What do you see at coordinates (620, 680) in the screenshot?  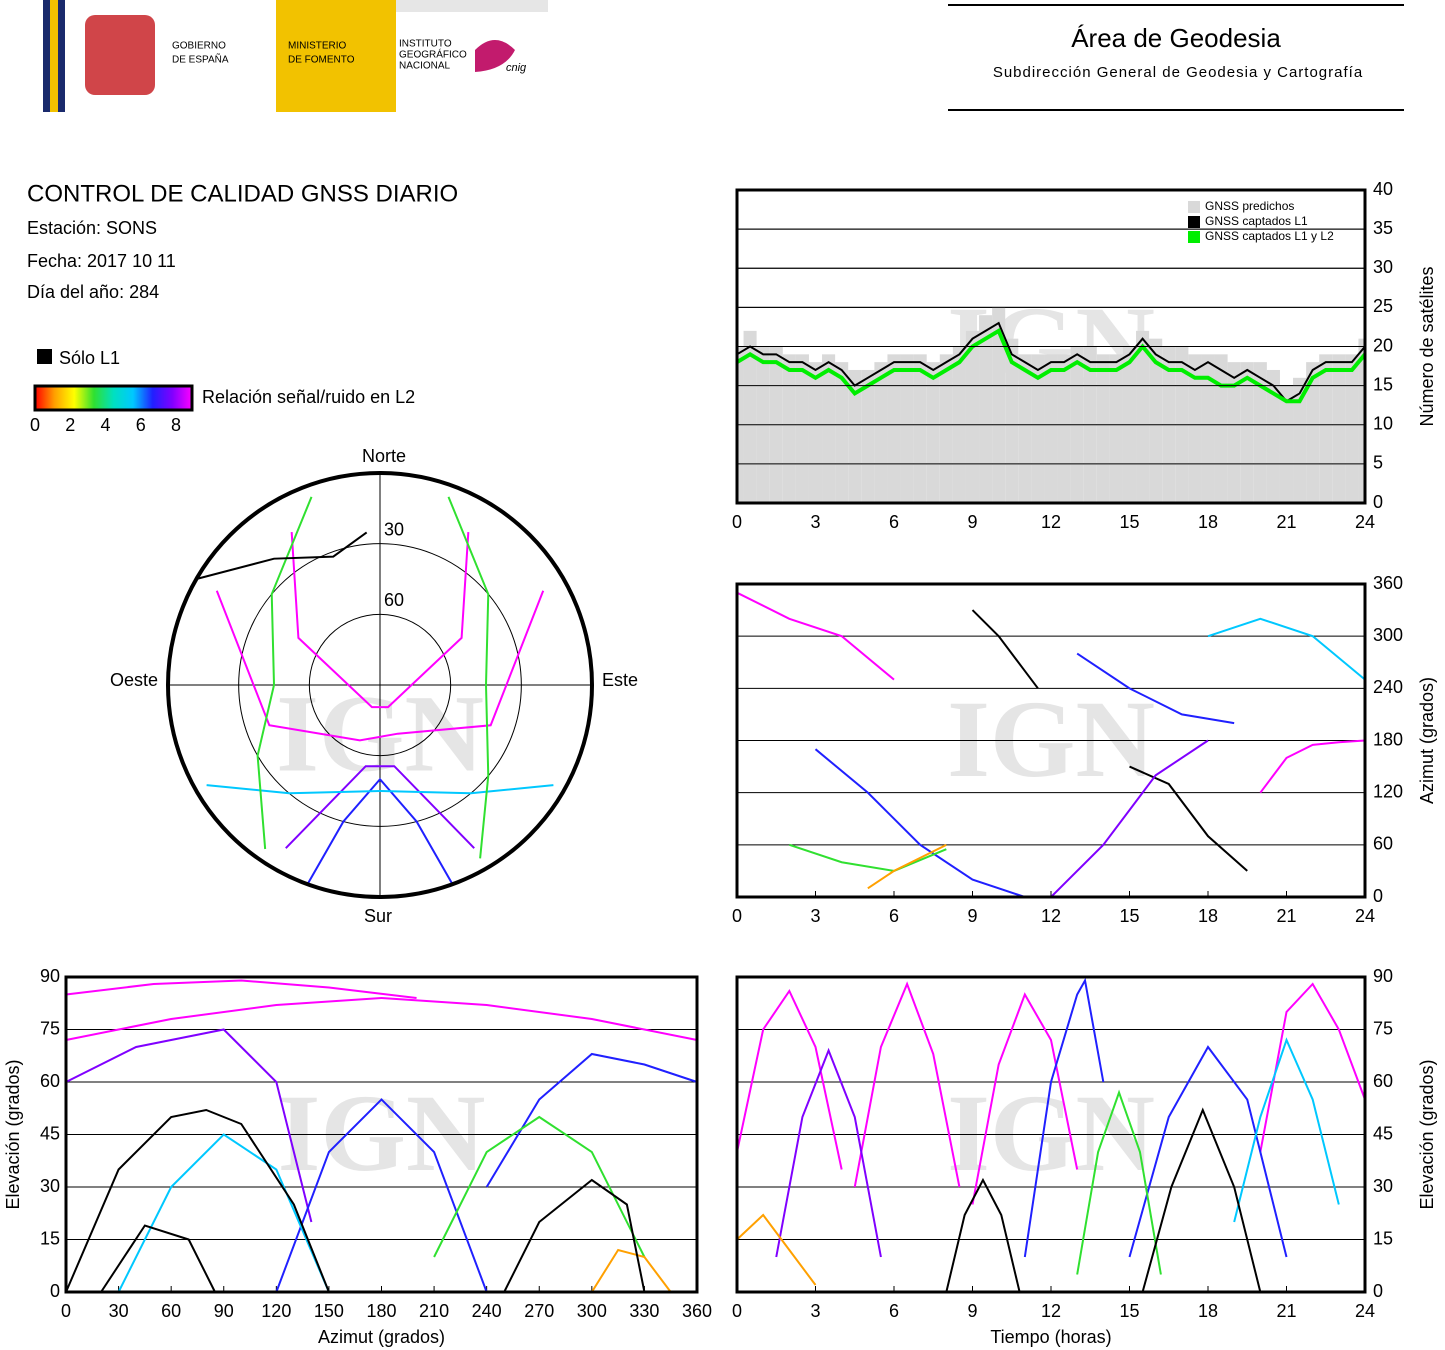 I see `east-label: Este` at bounding box center [620, 680].